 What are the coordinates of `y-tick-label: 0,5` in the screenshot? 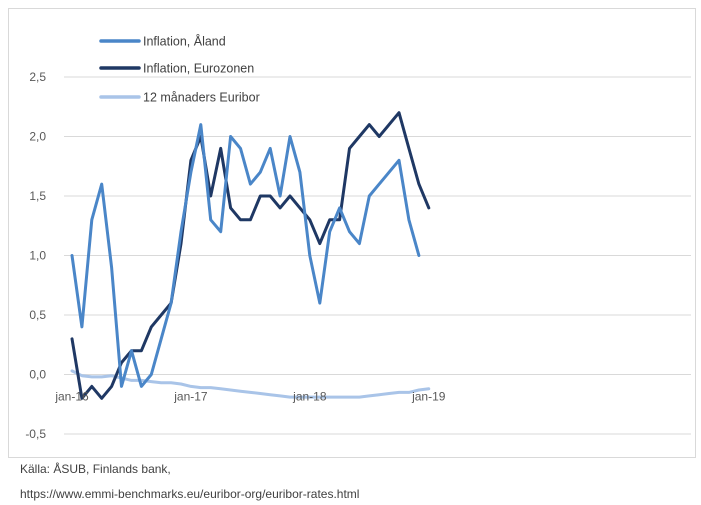 It's located at (37, 315).